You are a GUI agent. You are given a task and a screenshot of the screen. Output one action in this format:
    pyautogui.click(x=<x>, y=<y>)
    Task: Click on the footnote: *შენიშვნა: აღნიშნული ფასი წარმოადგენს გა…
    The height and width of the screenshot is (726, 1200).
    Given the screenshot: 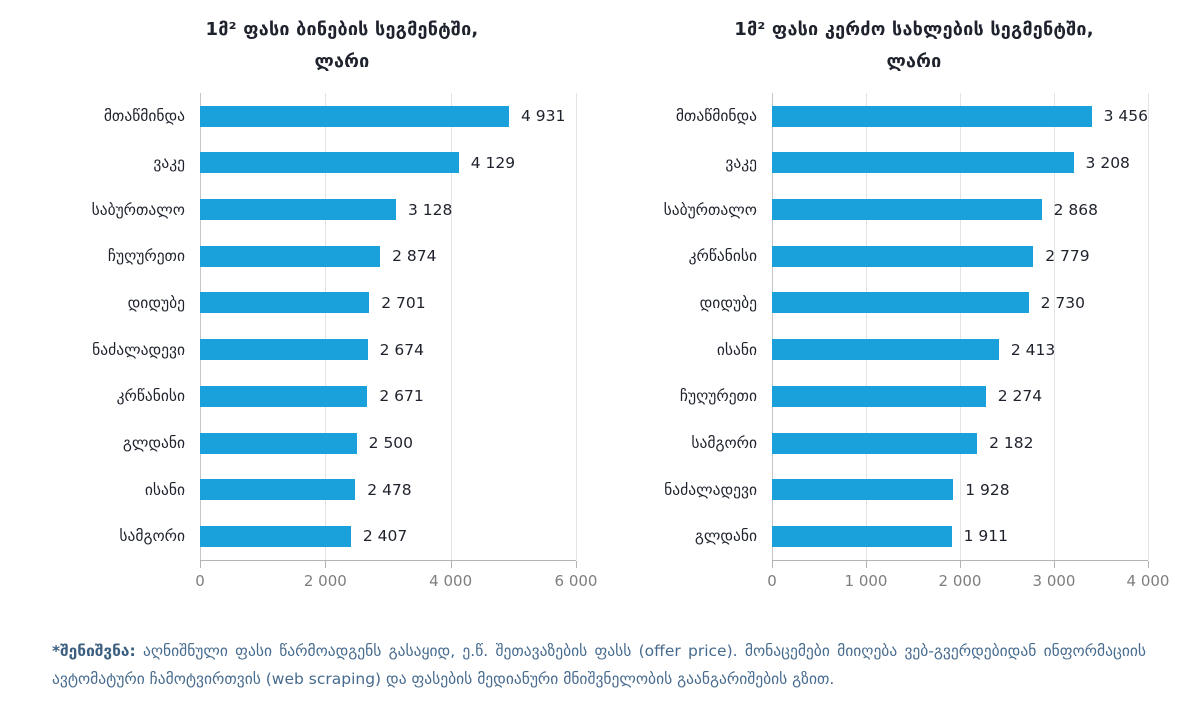 What is the action you would take?
    pyautogui.click(x=599, y=665)
    